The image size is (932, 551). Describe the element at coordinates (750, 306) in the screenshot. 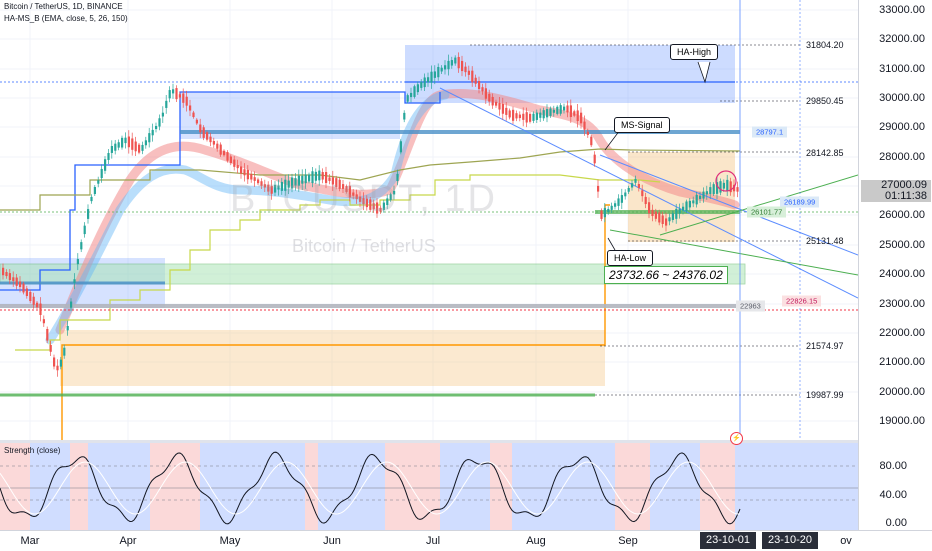

I see `gray-value-tag: 22963` at that location.